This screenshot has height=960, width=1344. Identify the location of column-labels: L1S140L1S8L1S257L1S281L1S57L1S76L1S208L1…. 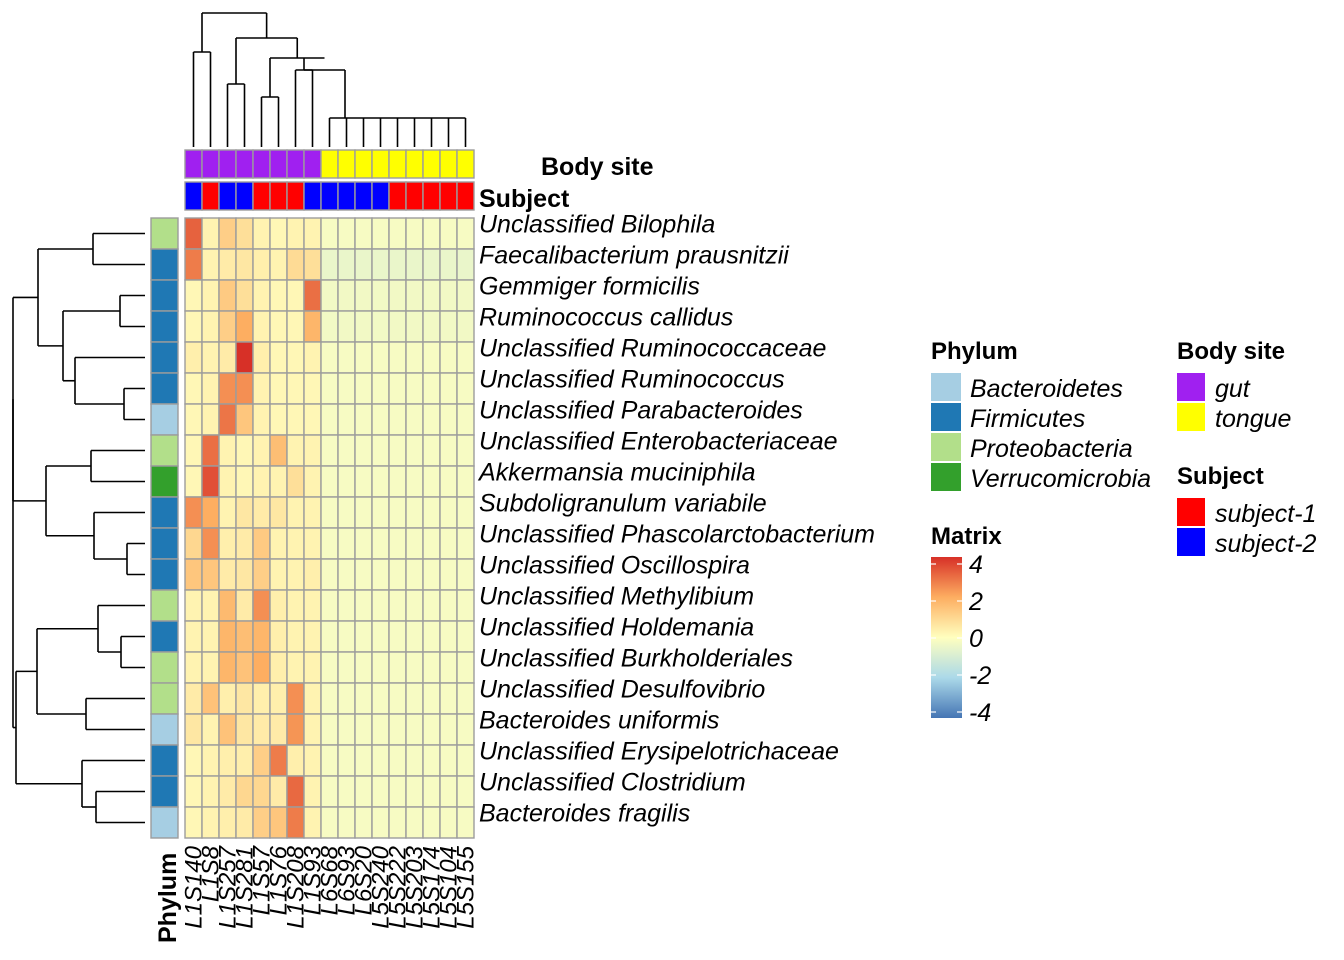
(330, 886).